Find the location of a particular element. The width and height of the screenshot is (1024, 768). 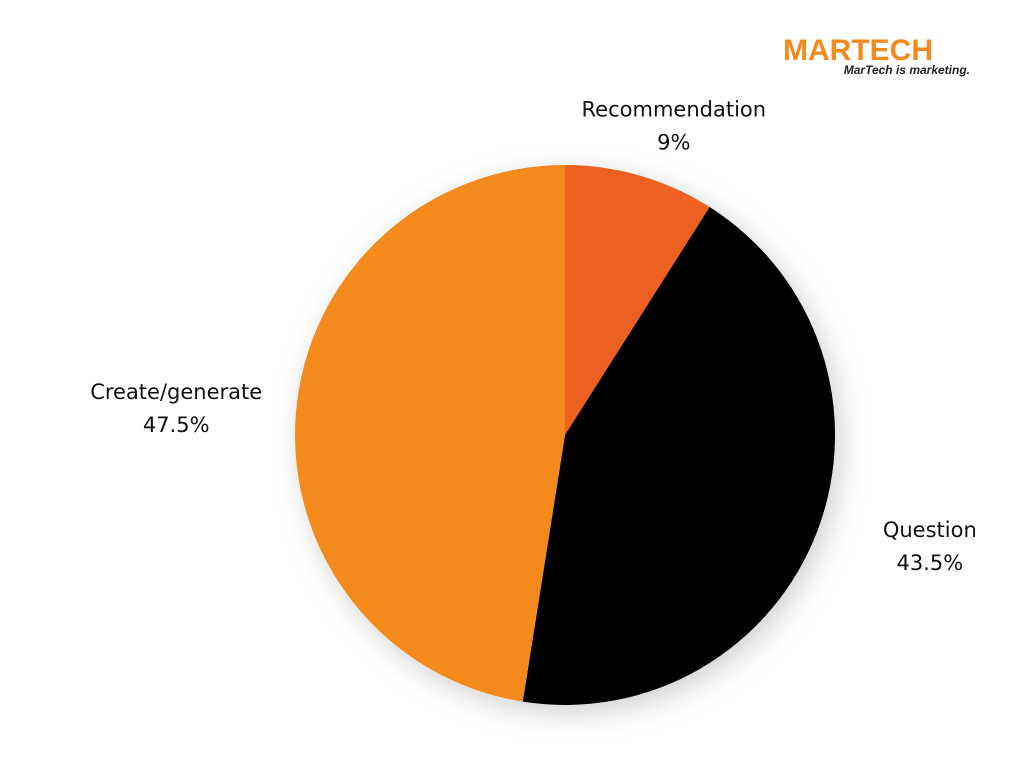

slice-label: Question is located at coordinates (930, 530).